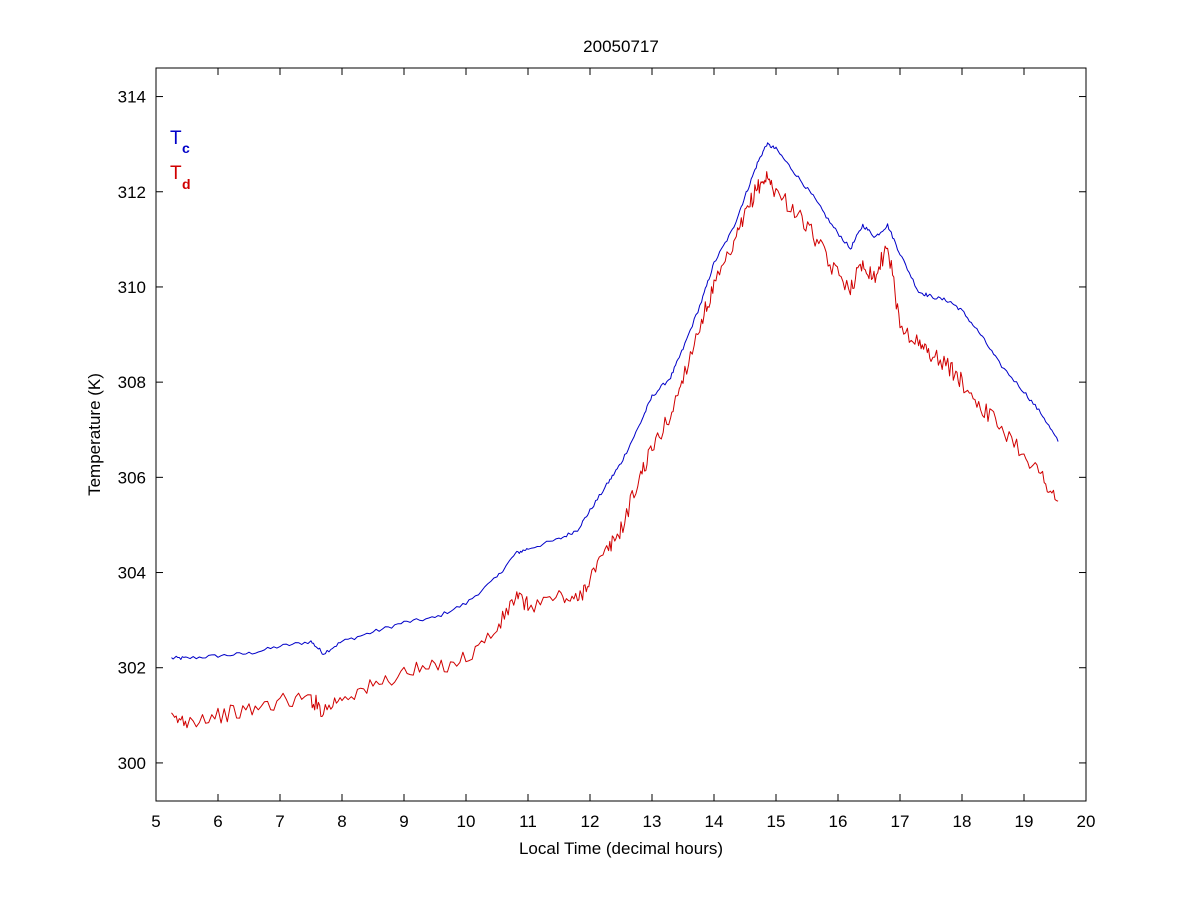 This screenshot has height=900, width=1200. Describe the element at coordinates (94, 434) in the screenshot. I see `y-axis-label: Temperature (K)` at that location.